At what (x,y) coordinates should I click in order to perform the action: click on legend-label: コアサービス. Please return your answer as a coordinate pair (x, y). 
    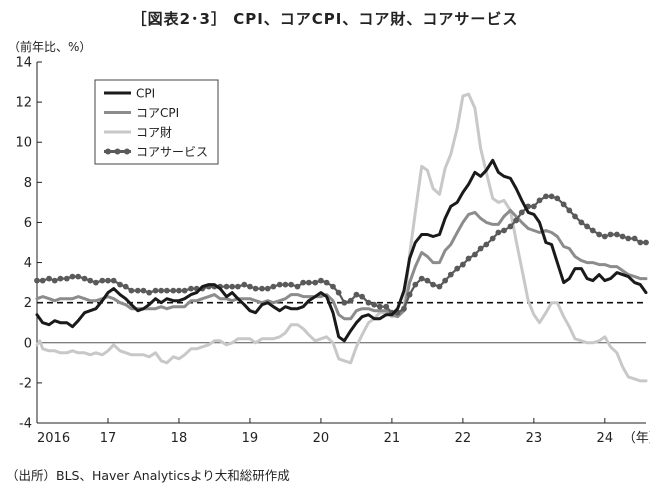
    Looking at the image, I should click on (172, 152).